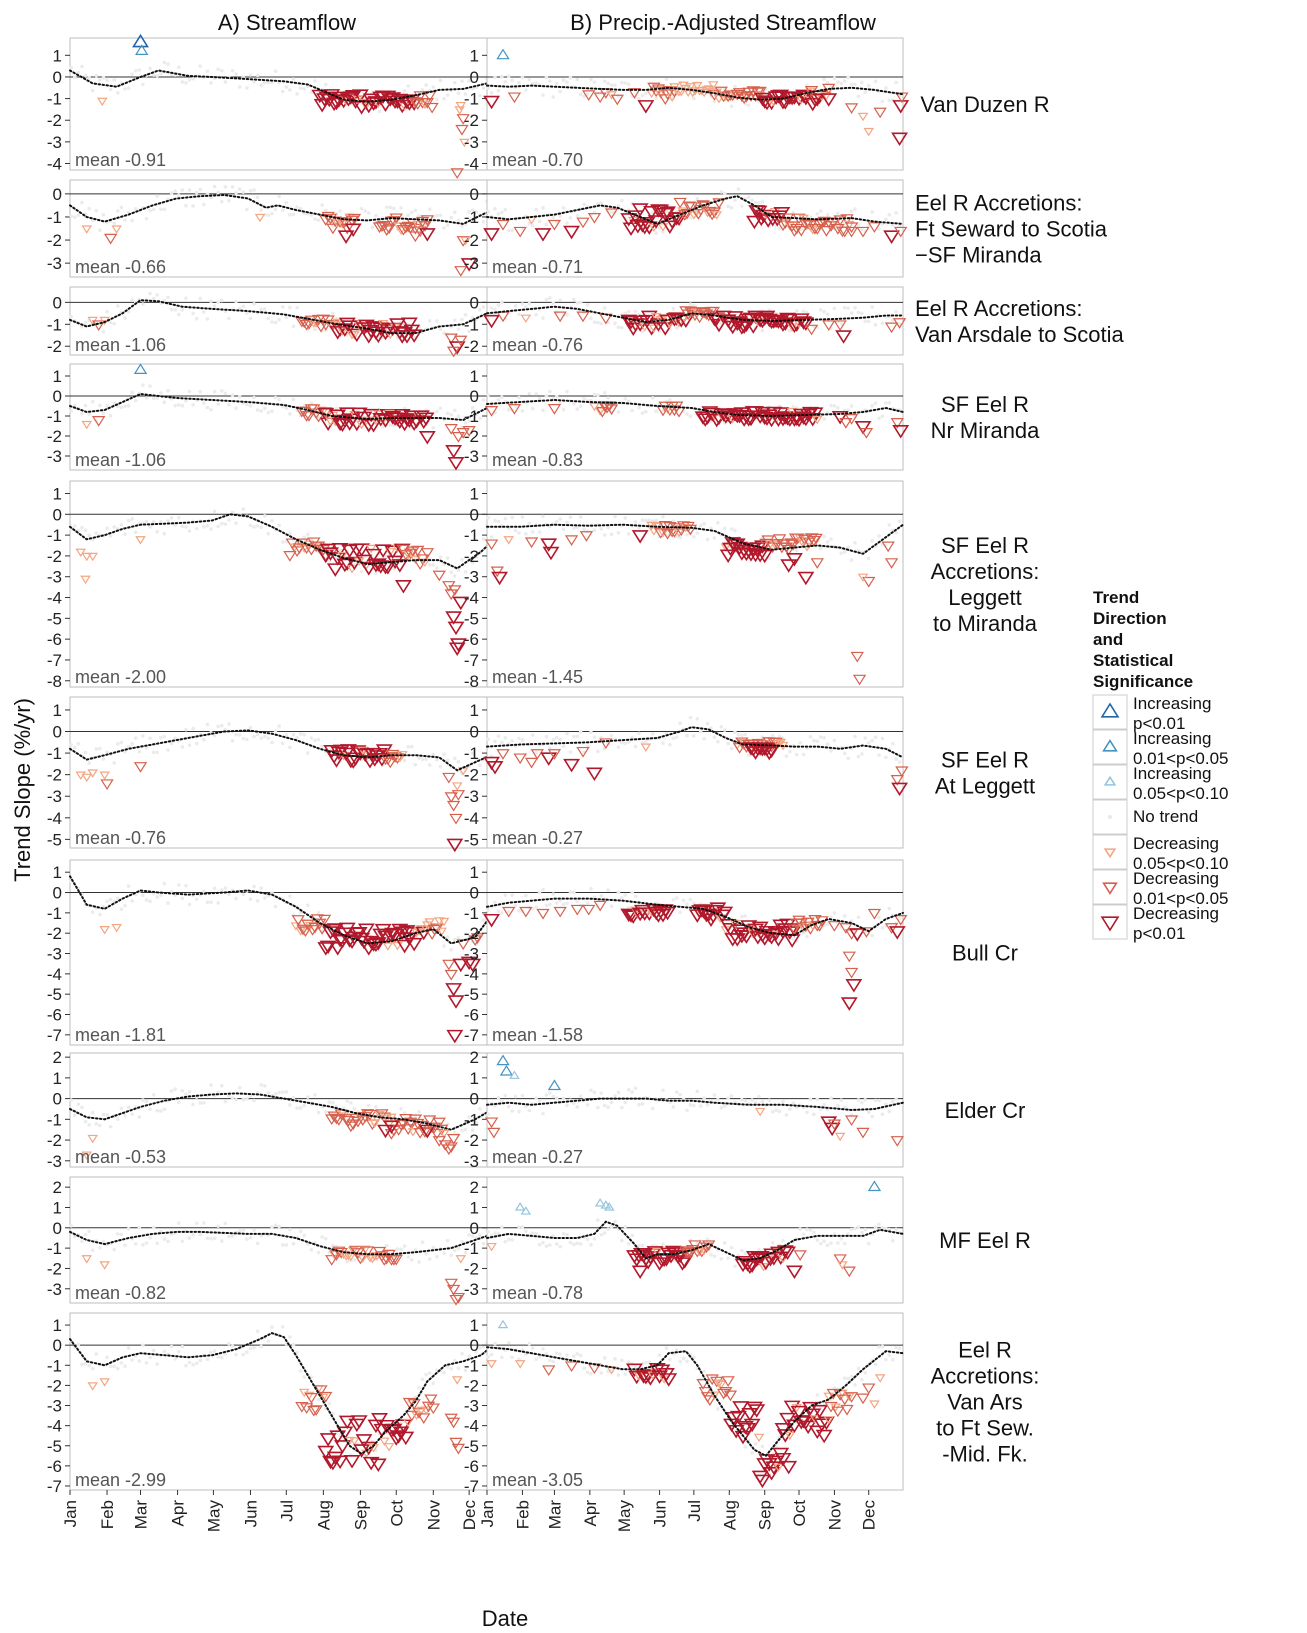 The height and width of the screenshot is (1633, 1307). Describe the element at coordinates (54, 1015) in the screenshot. I see `y-tick-label: -6` at that location.